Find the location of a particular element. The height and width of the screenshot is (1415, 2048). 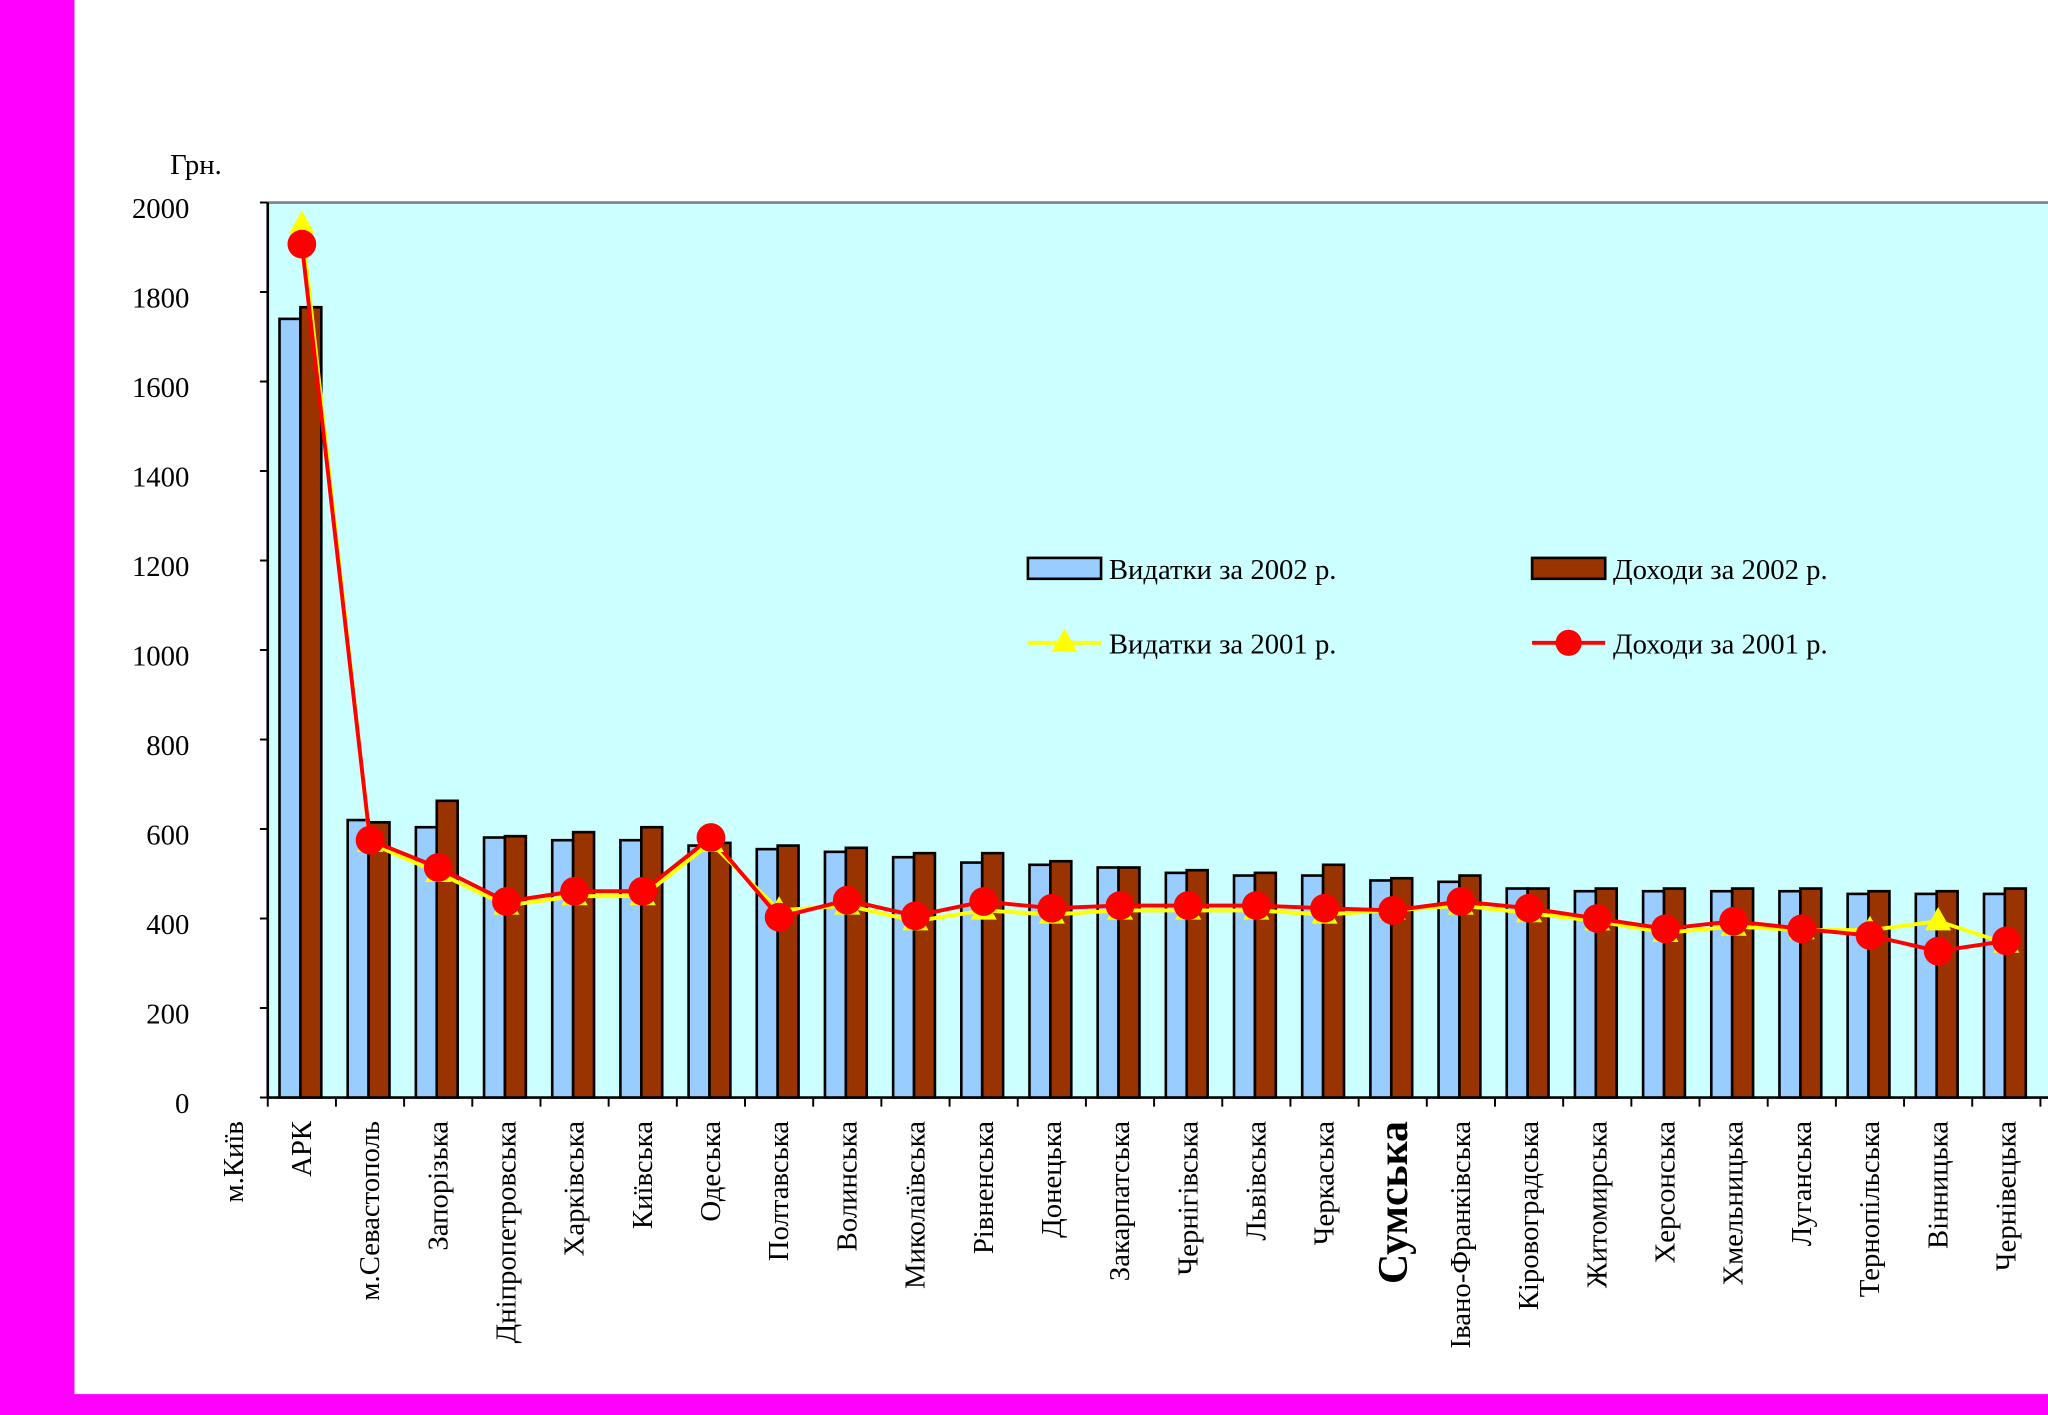

y-tick-label: 2000 is located at coordinates (160, 209).